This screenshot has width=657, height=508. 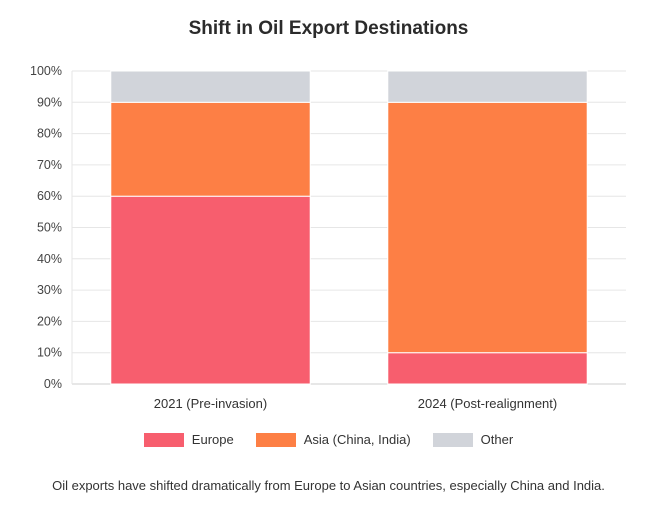 I want to click on y-tick-label: 80%, so click(x=49, y=134).